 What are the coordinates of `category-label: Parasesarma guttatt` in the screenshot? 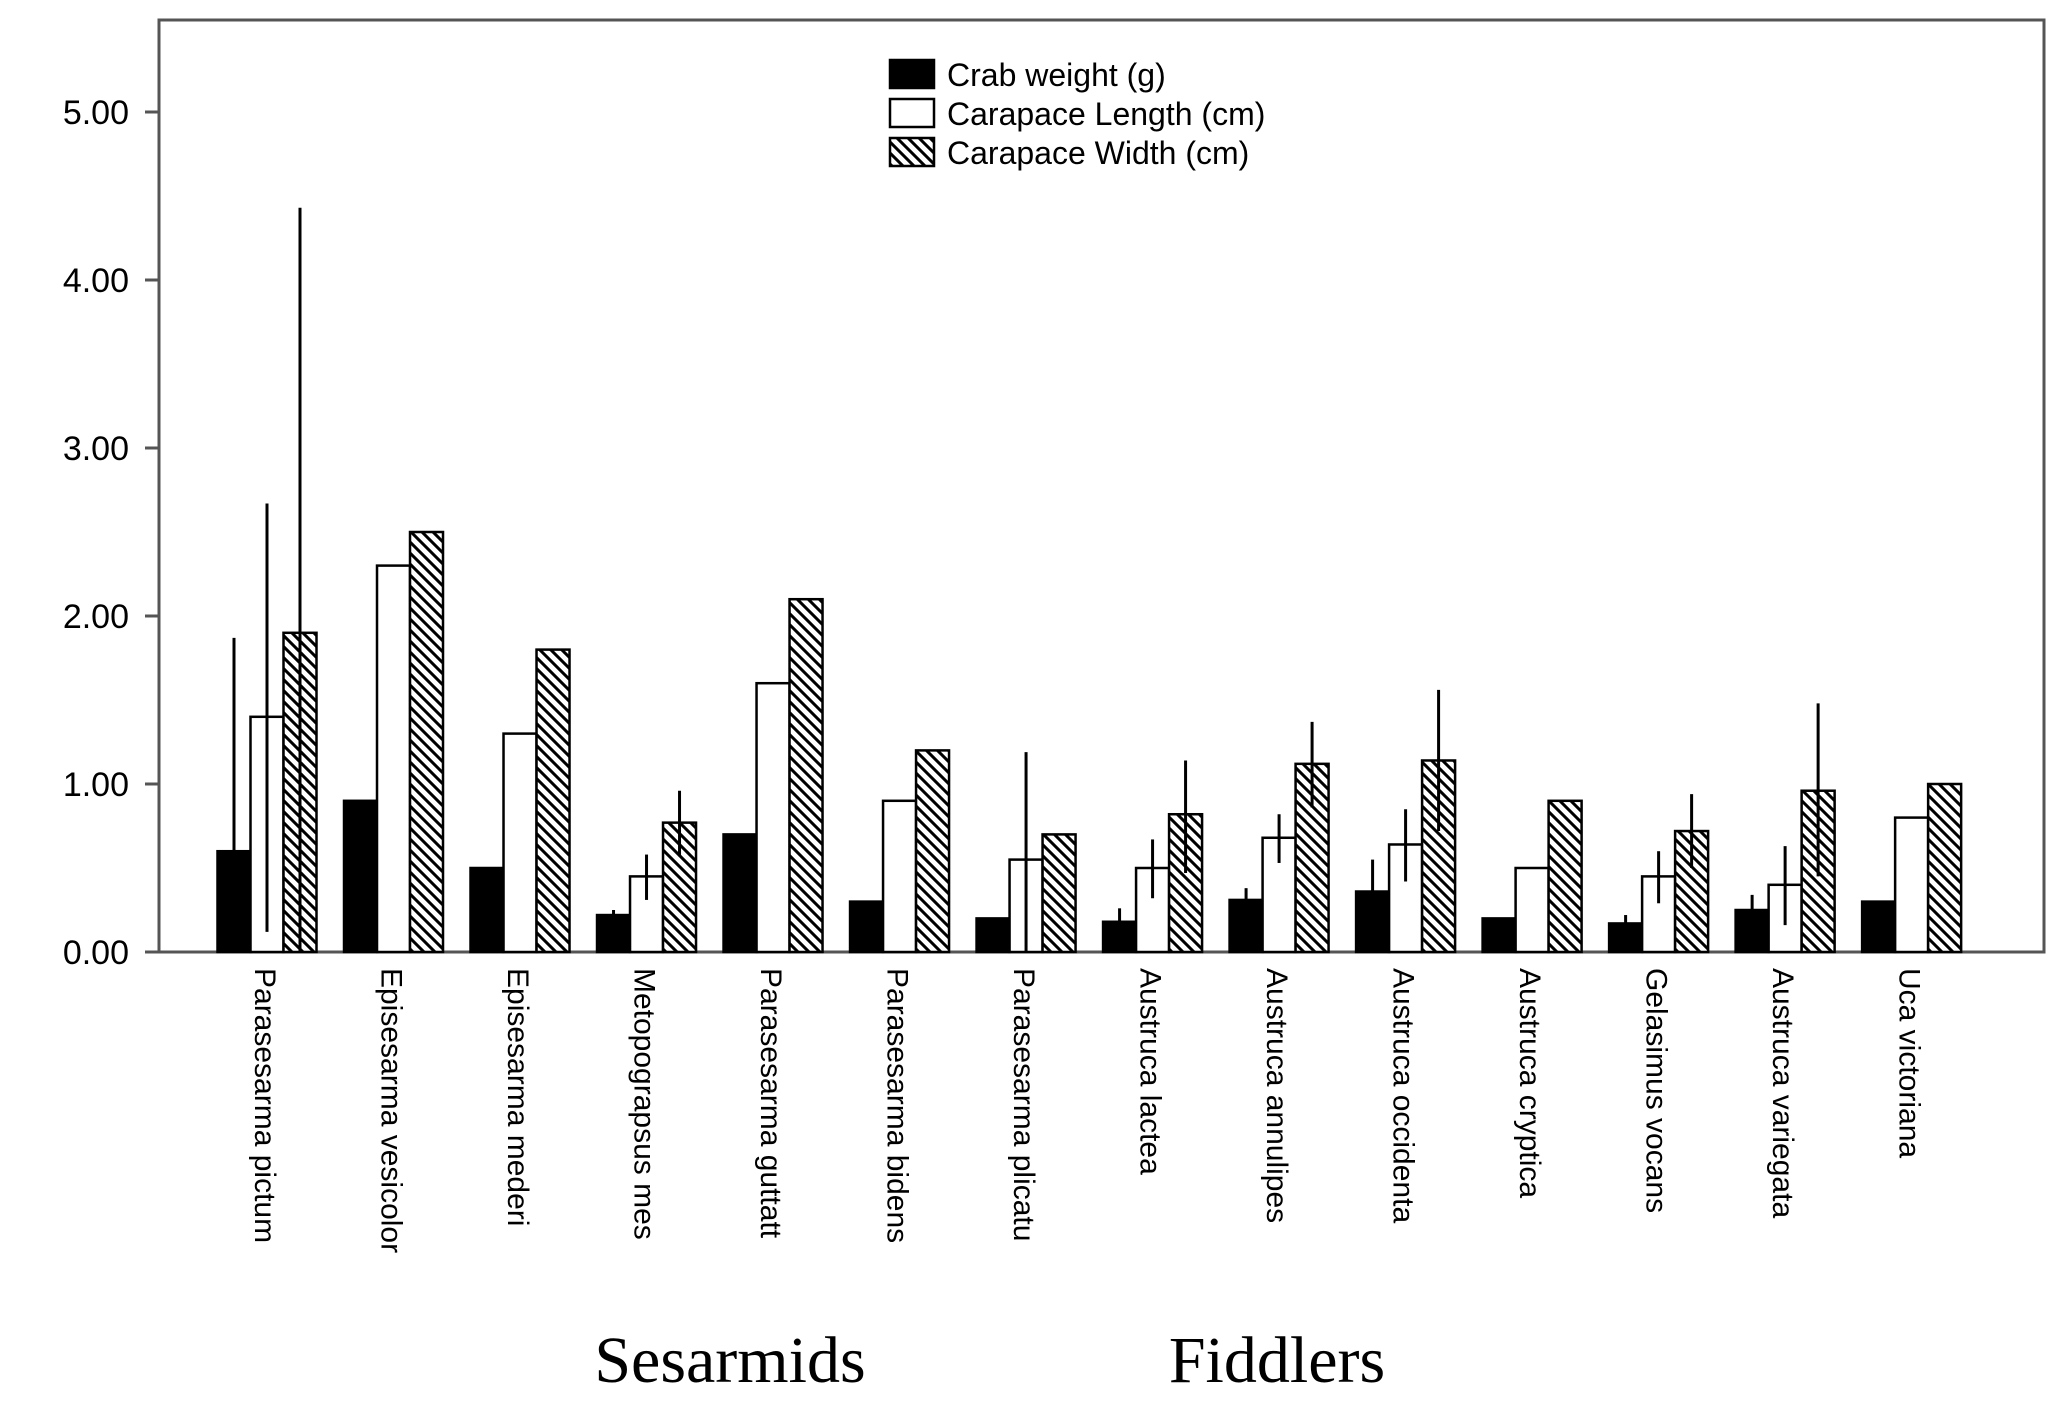 It's located at (770, 1103).